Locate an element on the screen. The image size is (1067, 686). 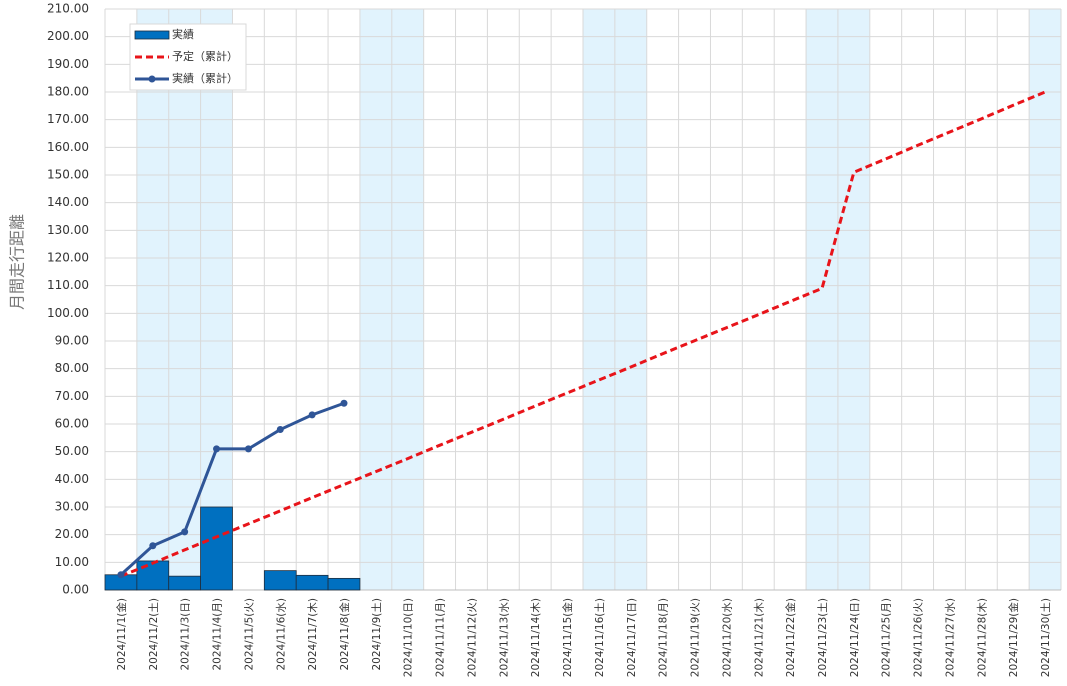
x-tick-label: 2024/11/9(土) is located at coordinates (376, 634).